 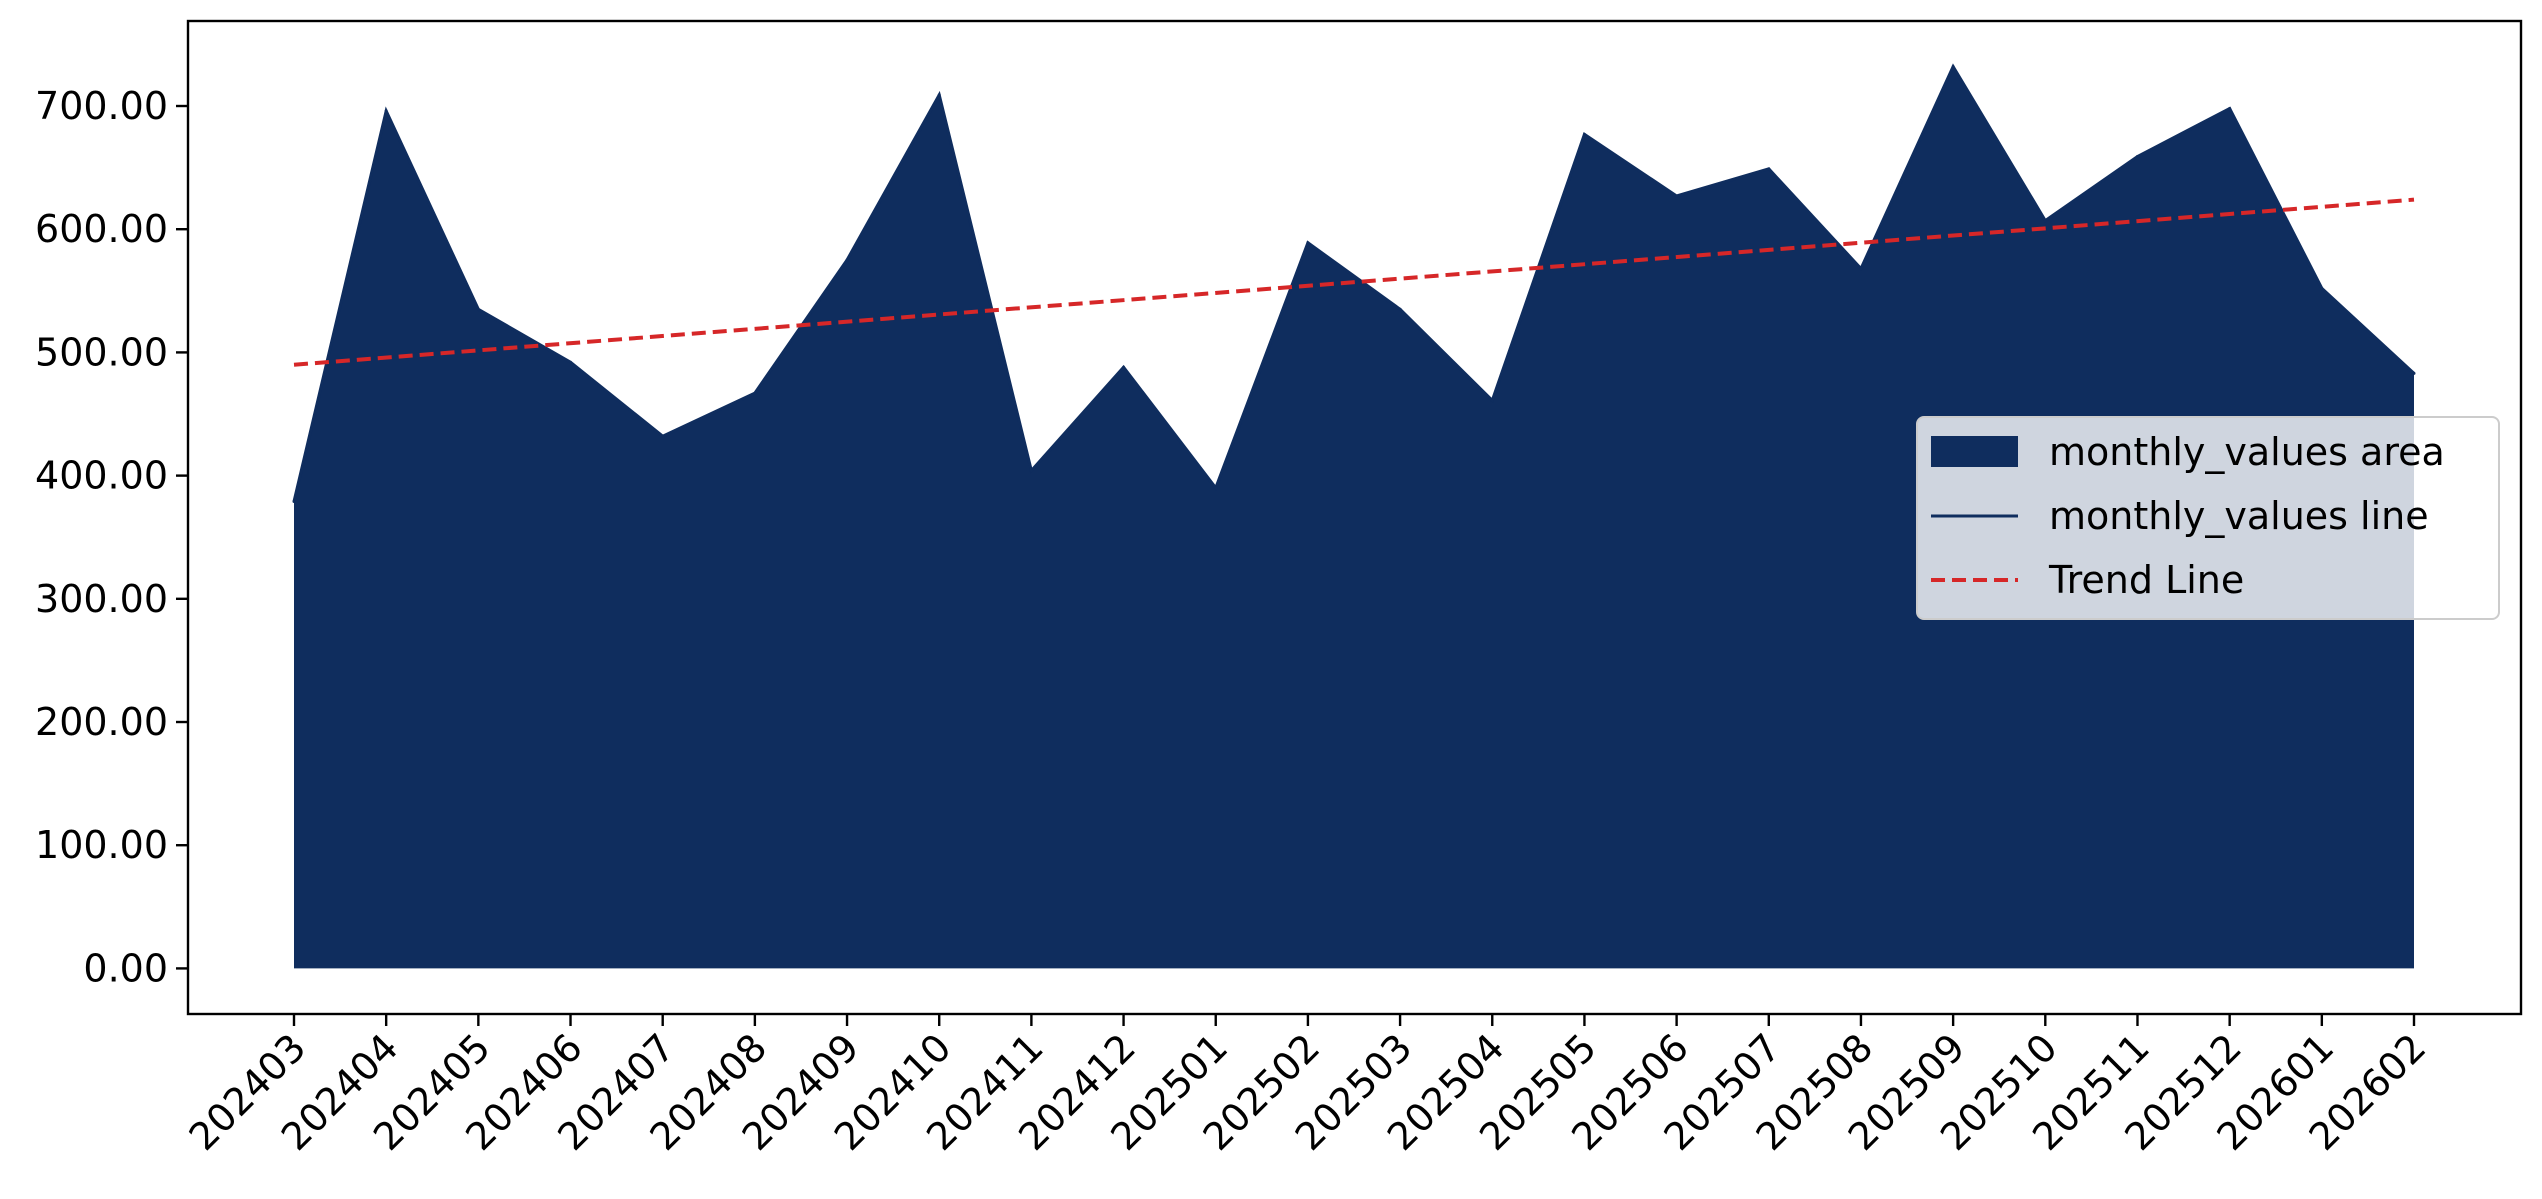 I want to click on legend-label-line: monthly_values line, so click(x=2239, y=516).